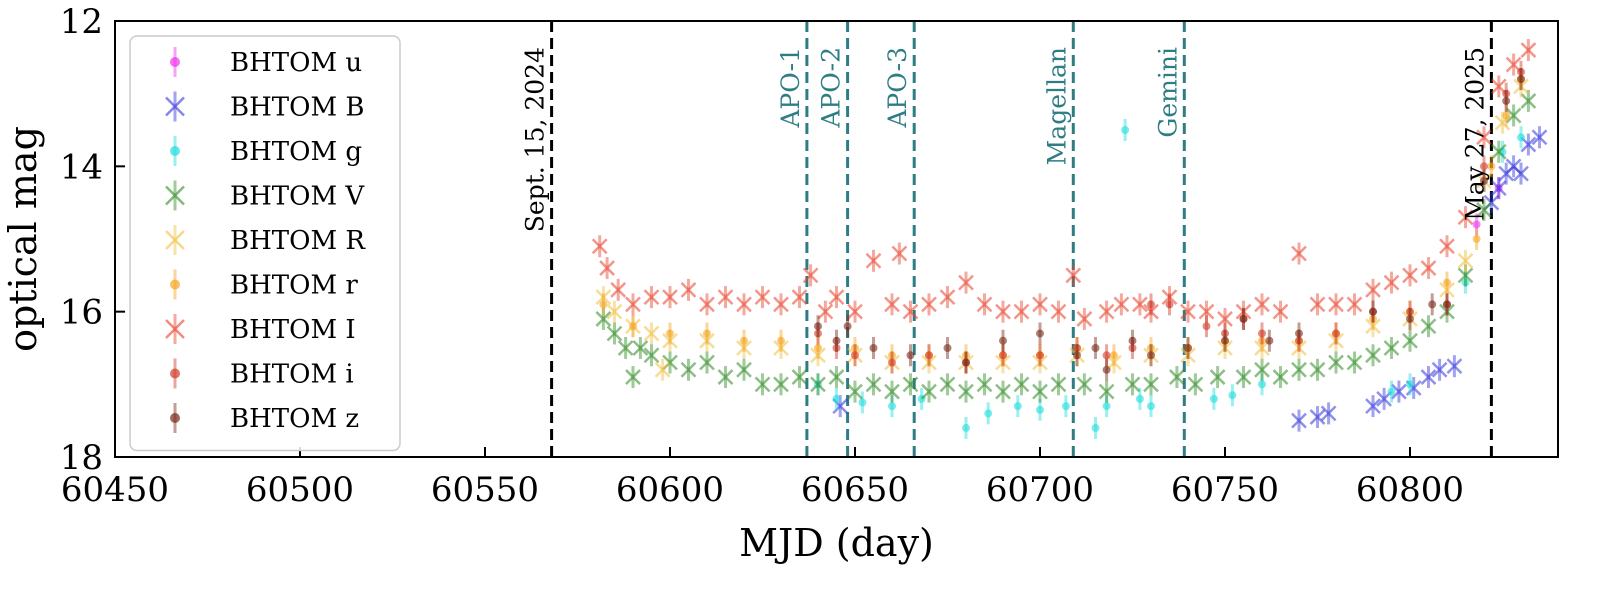  Describe the element at coordinates (175, 240) in the screenshot. I see `legend-marker-bhtom-r` at that location.